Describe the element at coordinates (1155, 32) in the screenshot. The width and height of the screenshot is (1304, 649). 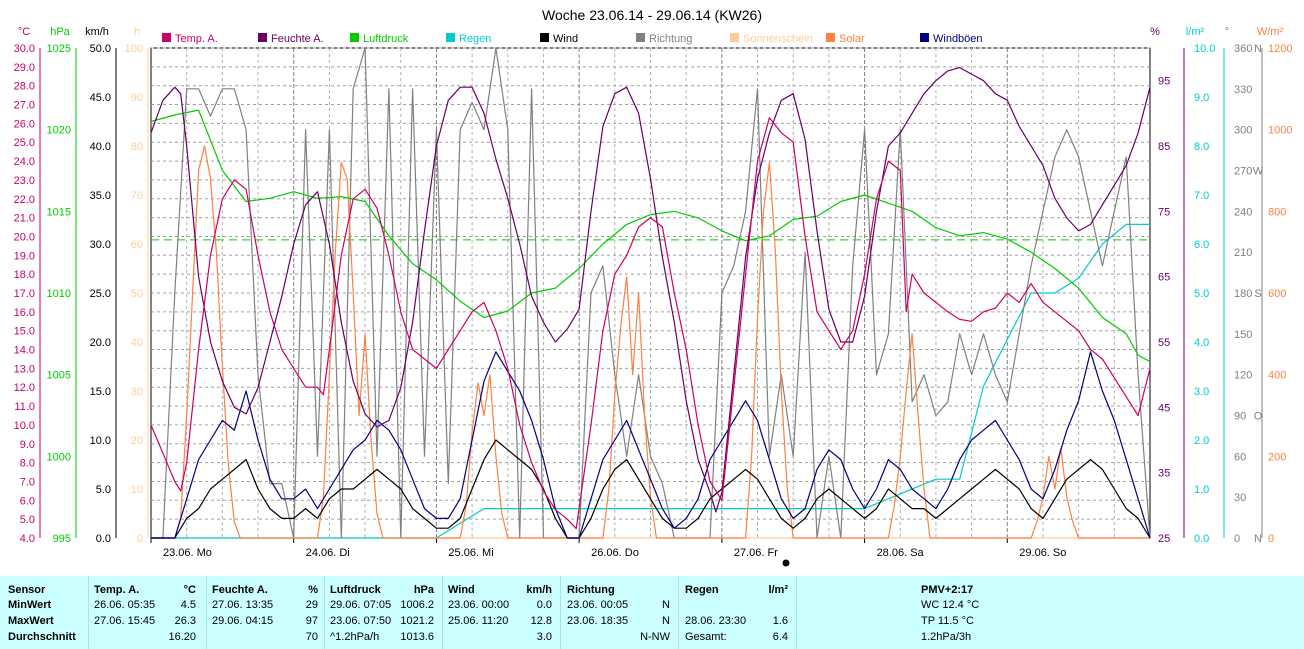
I see `axis-unit-label: %` at that location.